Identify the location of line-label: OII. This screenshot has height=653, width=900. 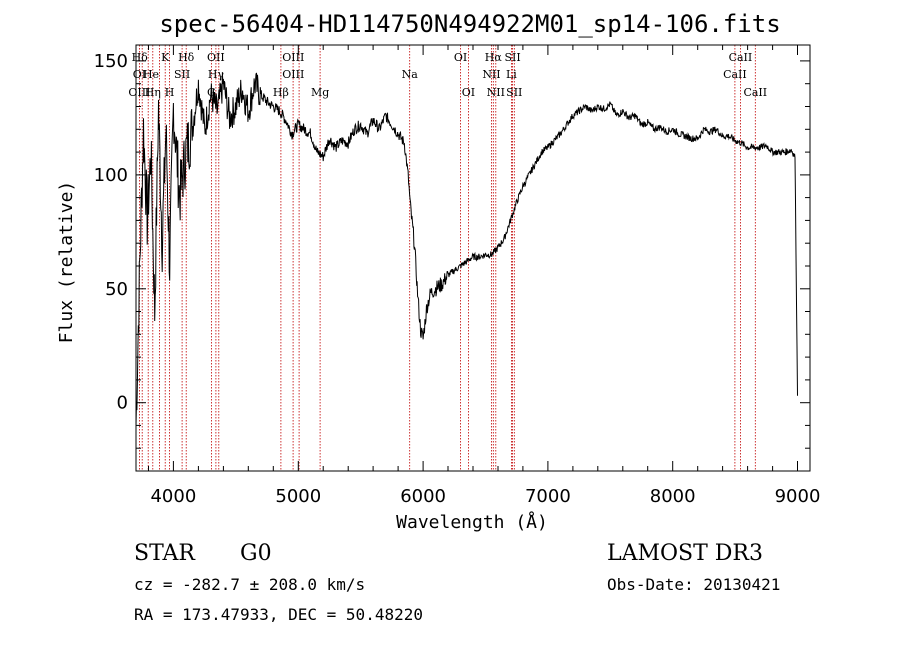
(216, 57).